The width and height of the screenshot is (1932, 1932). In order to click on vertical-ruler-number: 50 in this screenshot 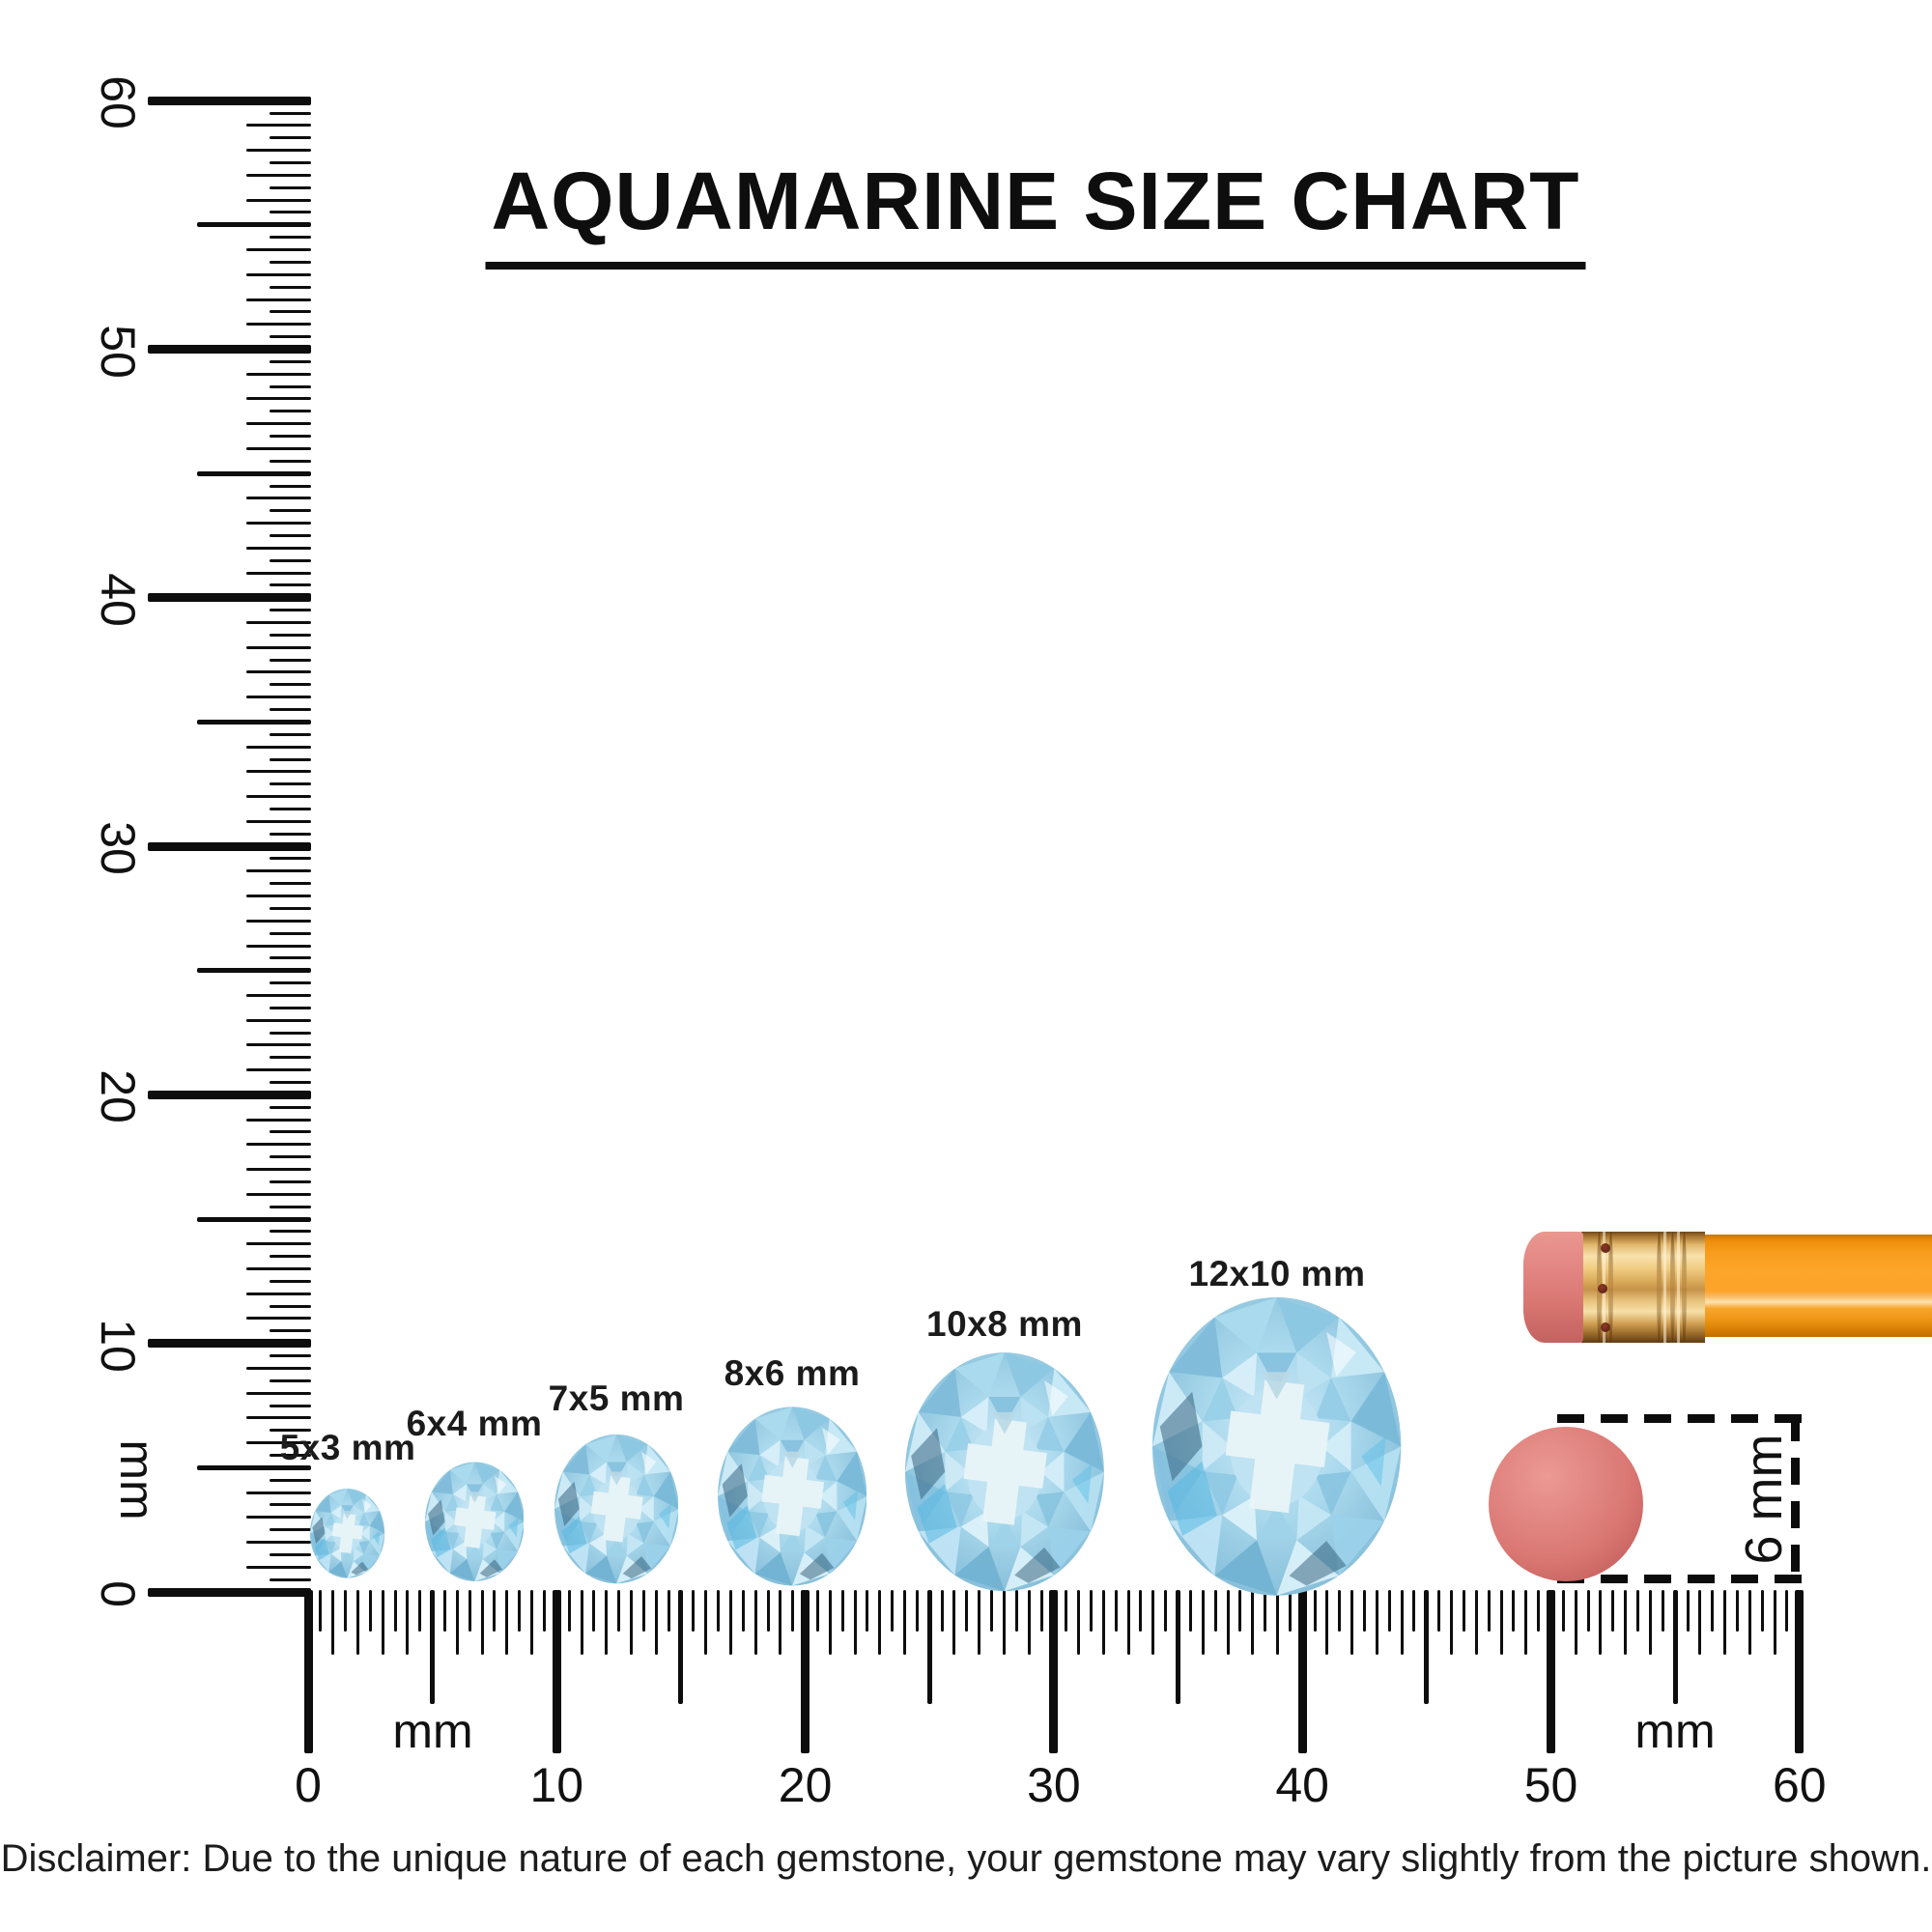, I will do `click(118, 351)`.